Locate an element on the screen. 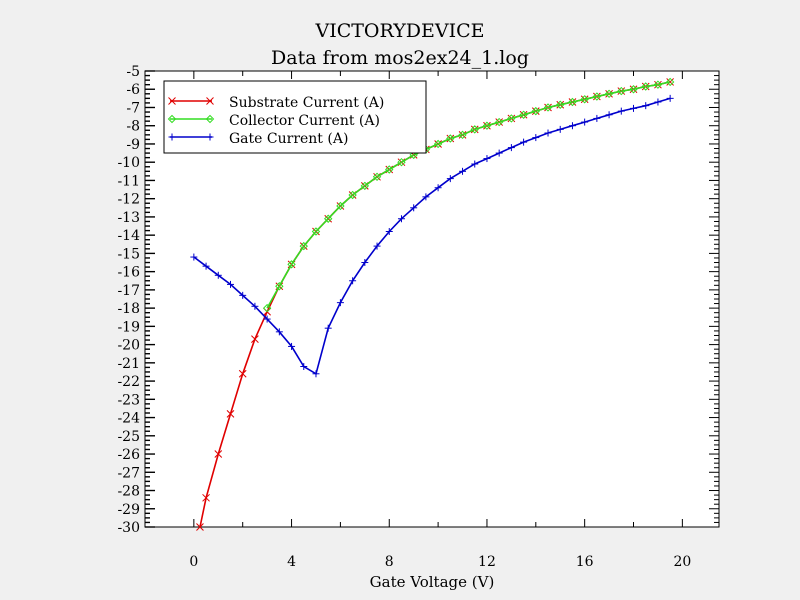  y-tick-label: -17 is located at coordinates (128, 291).